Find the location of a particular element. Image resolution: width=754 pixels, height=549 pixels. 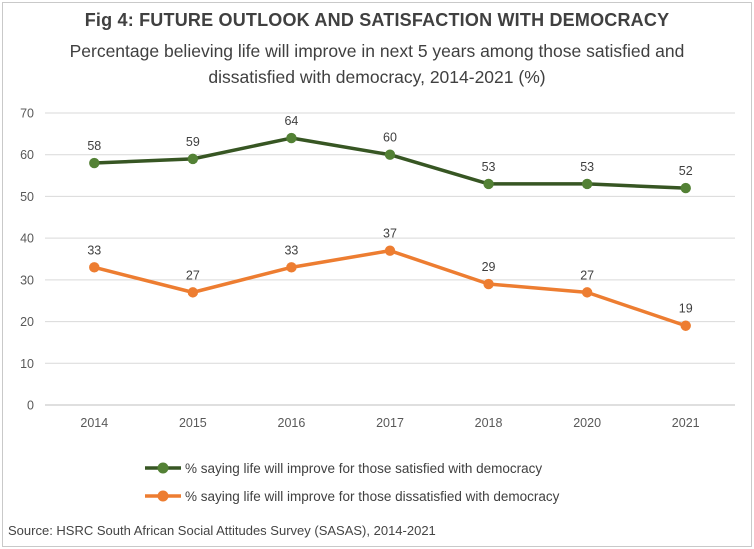

y-tick-label: 20 is located at coordinates (27, 322).